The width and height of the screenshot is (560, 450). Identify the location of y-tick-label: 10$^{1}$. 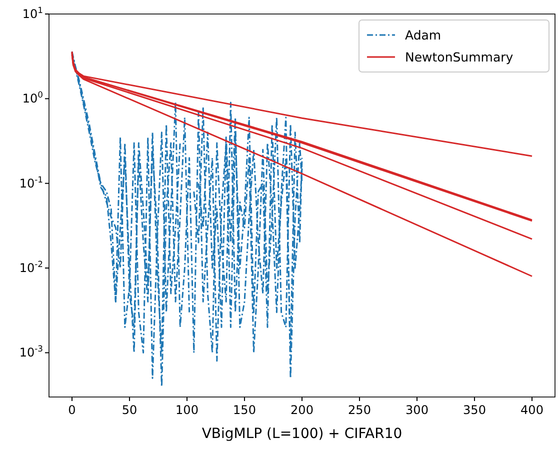
(32, 13).